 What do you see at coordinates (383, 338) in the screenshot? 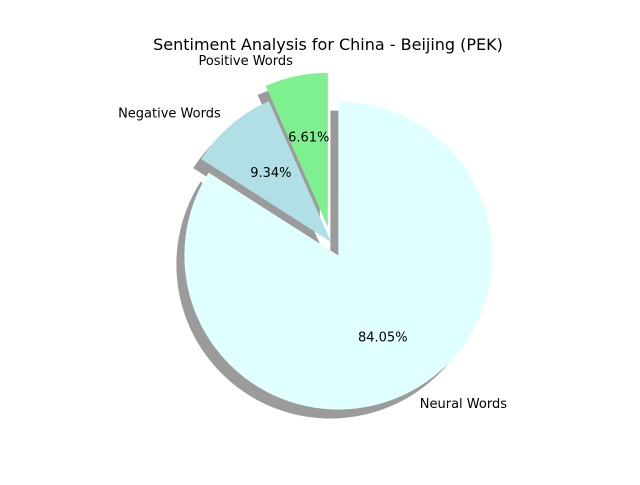
I see `slice-percent-neural-words: 84.05%` at bounding box center [383, 338].